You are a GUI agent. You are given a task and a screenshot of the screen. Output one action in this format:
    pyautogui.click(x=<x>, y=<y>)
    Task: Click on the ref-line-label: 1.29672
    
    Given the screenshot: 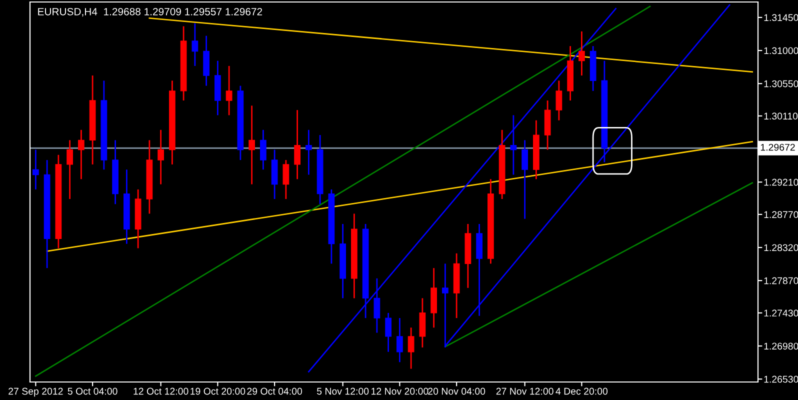 What is the action you would take?
    pyautogui.click(x=777, y=147)
    